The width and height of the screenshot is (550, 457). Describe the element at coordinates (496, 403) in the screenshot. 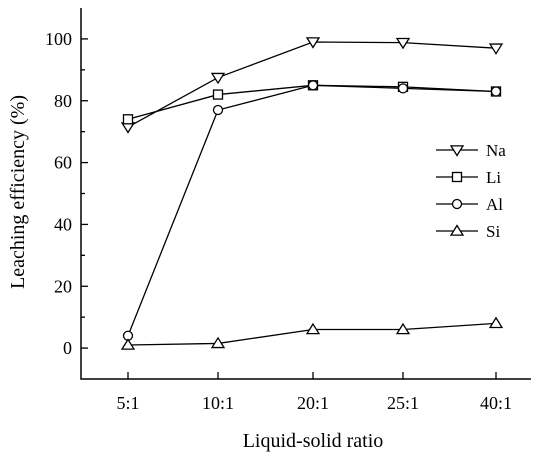

I see `x-tick-label: 40:1` at that location.